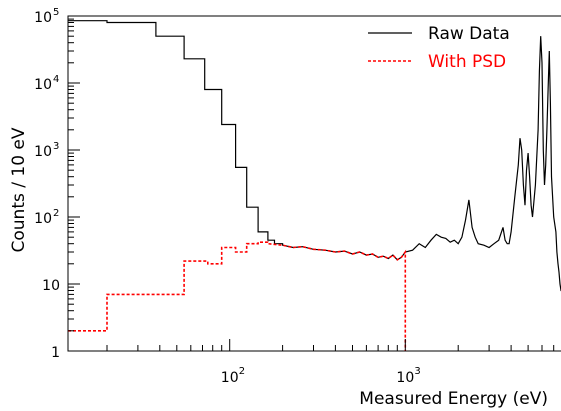  What do you see at coordinates (55, 353) in the screenshot?
I see `y-tick-label: 1` at bounding box center [55, 353].